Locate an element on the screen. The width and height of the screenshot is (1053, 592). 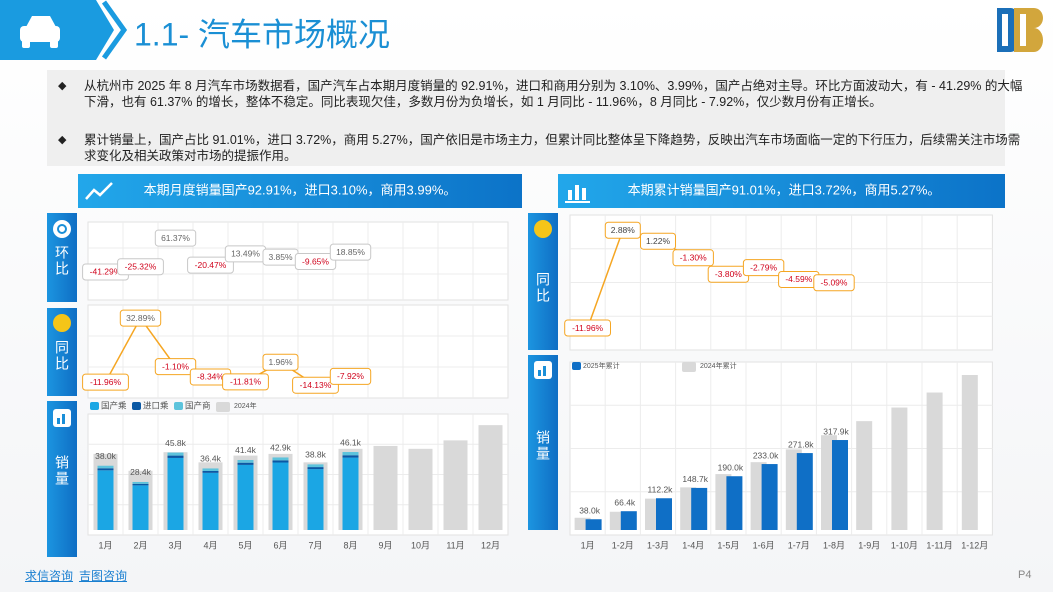
x-tick-label: 9月 is located at coordinates (385, 545).